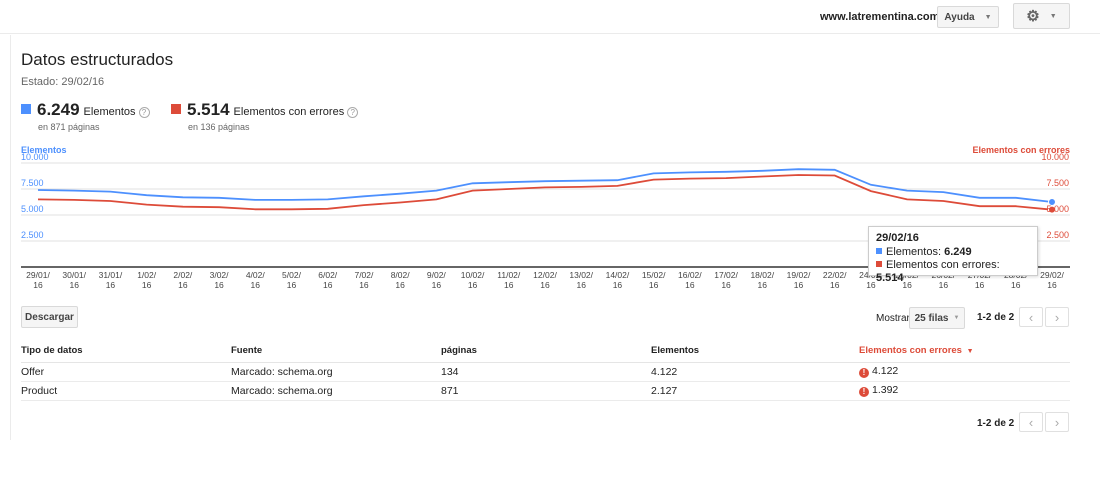  Describe the element at coordinates (183, 280) in the screenshot. I see `x-tick-label: 2/02/16` at that location.